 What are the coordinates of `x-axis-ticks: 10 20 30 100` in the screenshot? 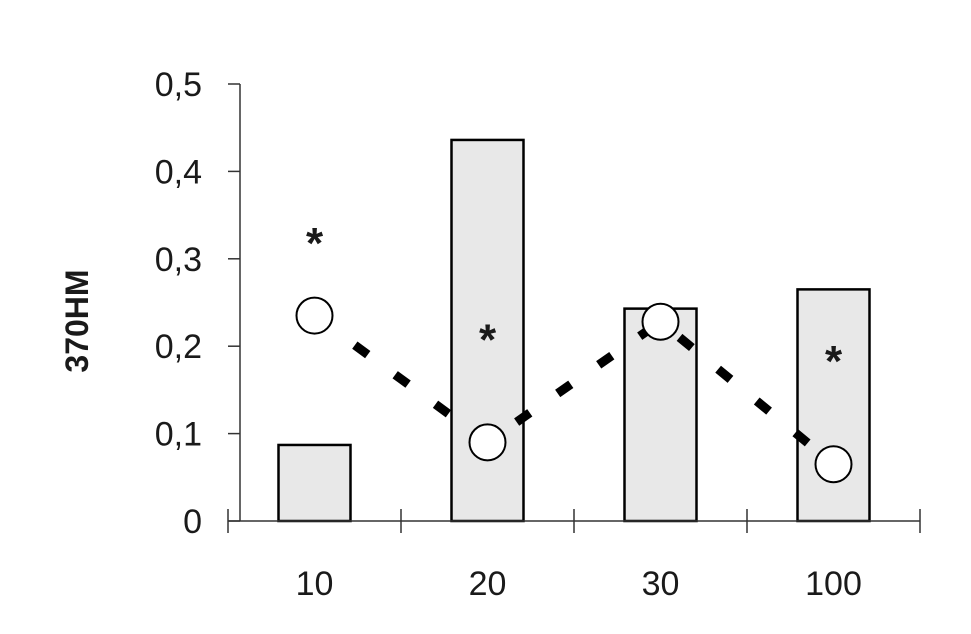 It's located at (574, 556).